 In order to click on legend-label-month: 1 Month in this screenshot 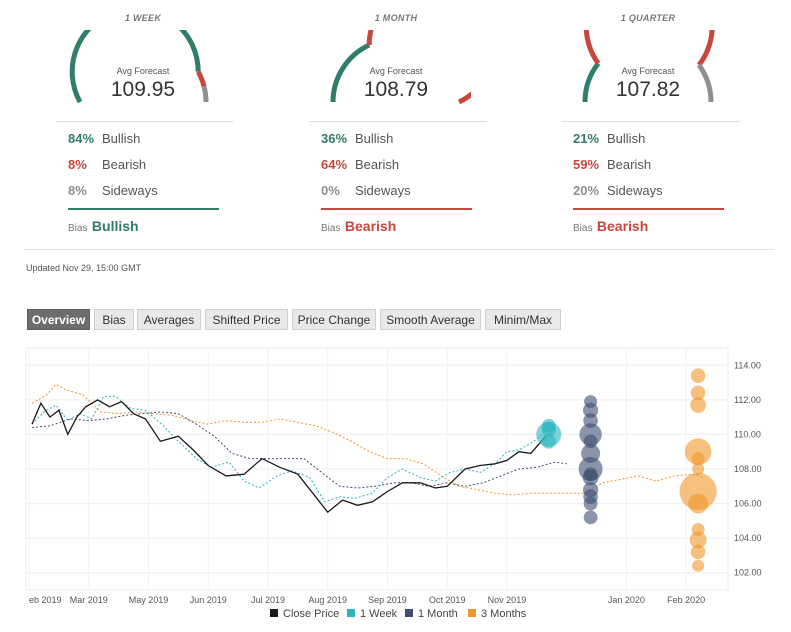, I will do `click(438, 614)`.